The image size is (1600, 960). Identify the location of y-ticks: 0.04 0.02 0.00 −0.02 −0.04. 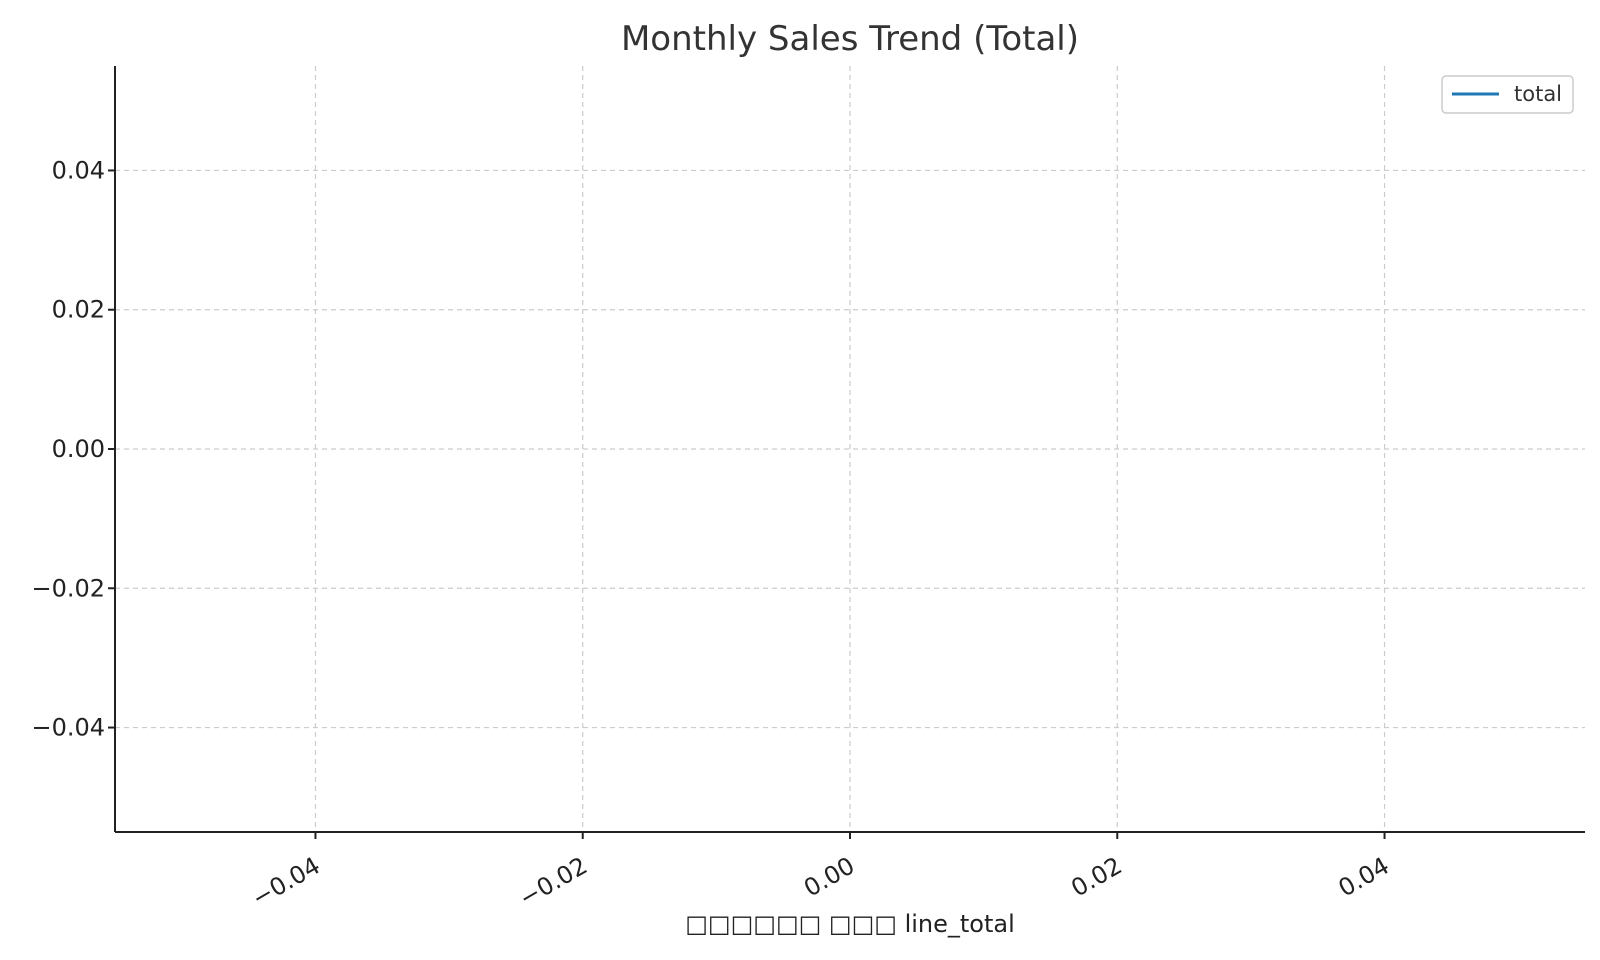
(73, 449).